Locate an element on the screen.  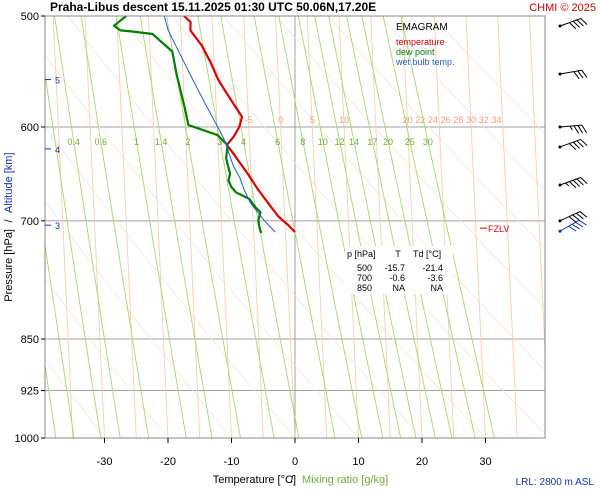
table-header-t: T is located at coordinates (398, 254).